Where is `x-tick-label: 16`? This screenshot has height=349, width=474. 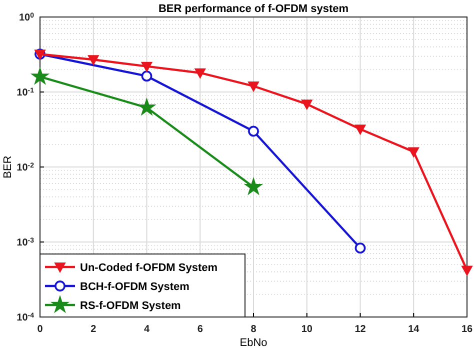 x-tick-label: 16 is located at coordinates (467, 330).